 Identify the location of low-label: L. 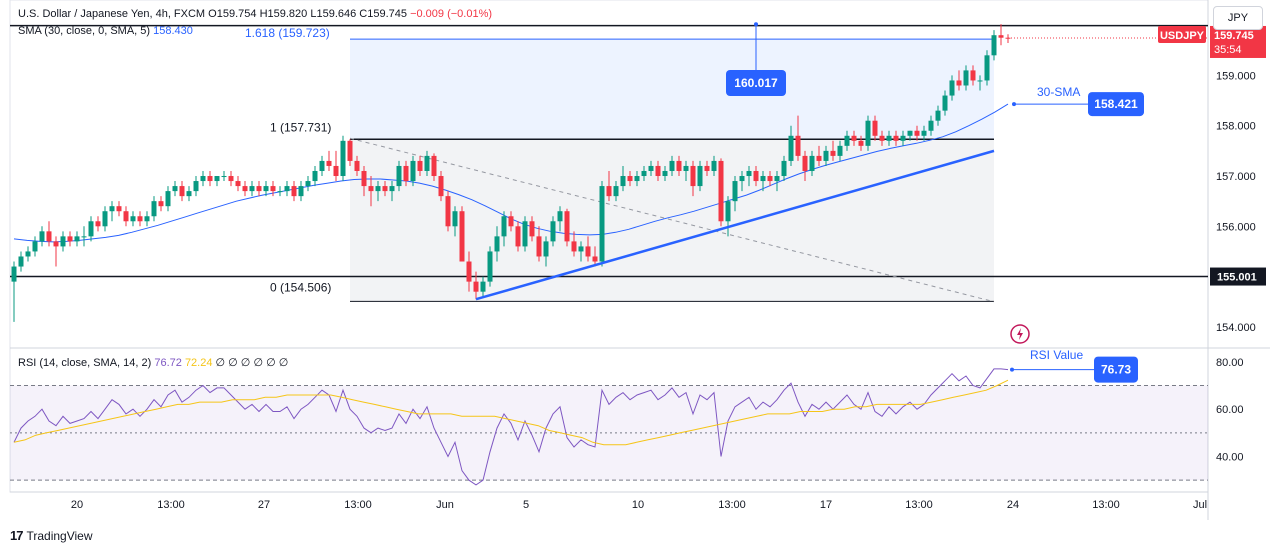
(313, 14).